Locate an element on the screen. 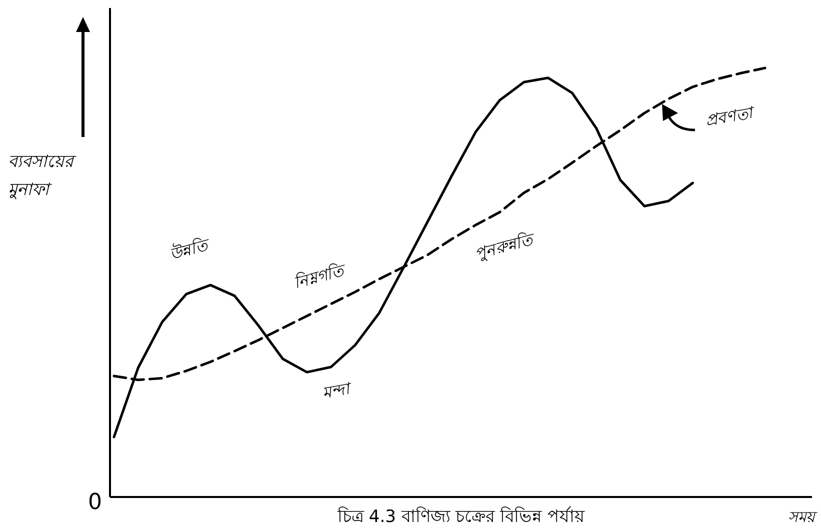 This screenshot has width=821, height=528. annotation: মন্দা is located at coordinates (337, 390).